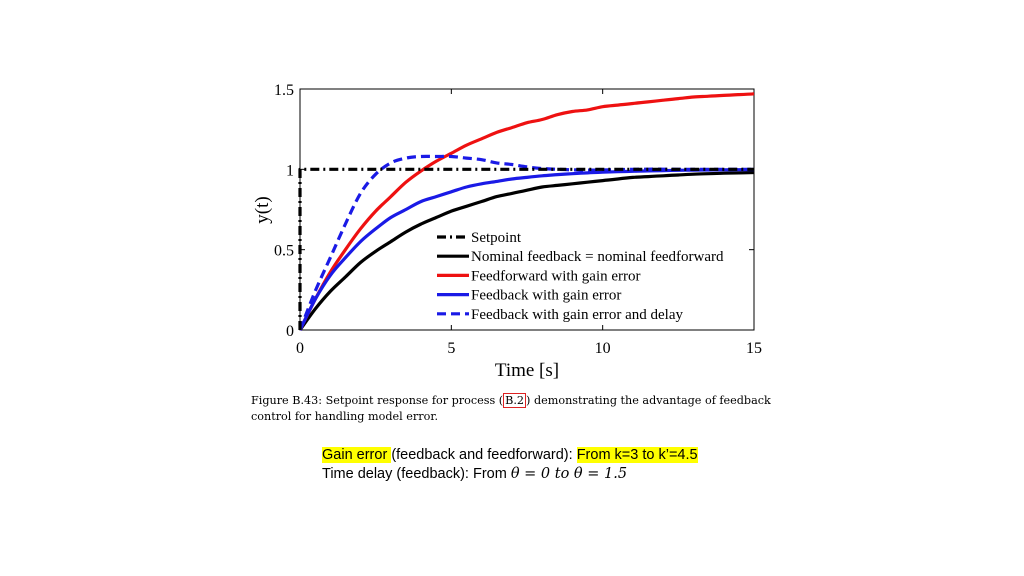  What do you see at coordinates (284, 251) in the screenshot?
I see `y-tick-label: 0.5` at bounding box center [284, 251].